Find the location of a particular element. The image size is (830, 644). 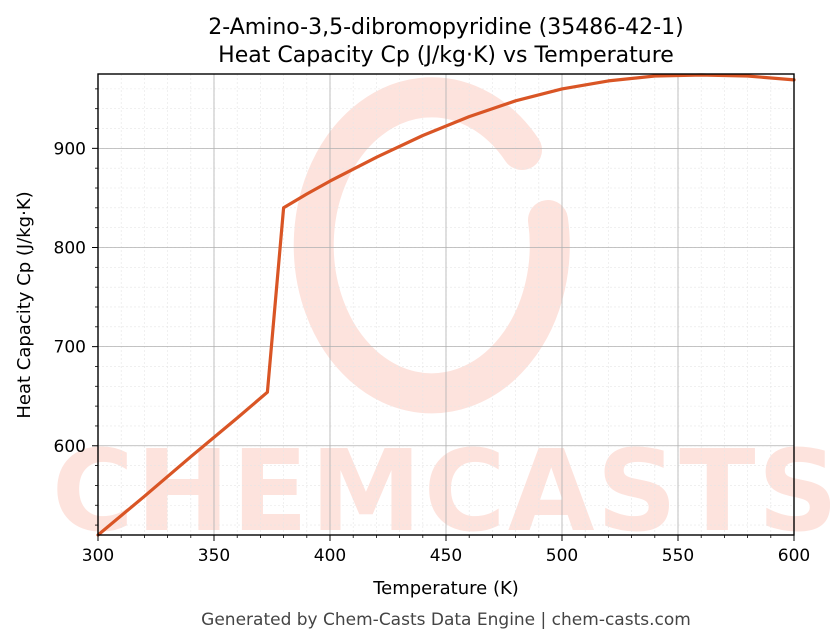

x-tick-label: 550 is located at coordinates (678, 556).